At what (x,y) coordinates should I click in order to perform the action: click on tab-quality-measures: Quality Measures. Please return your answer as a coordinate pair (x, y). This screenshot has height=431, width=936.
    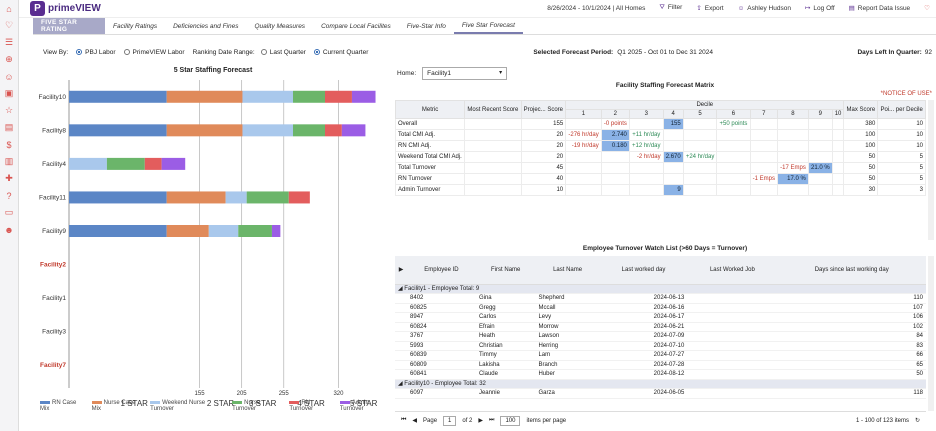
    Looking at the image, I should click on (280, 26).